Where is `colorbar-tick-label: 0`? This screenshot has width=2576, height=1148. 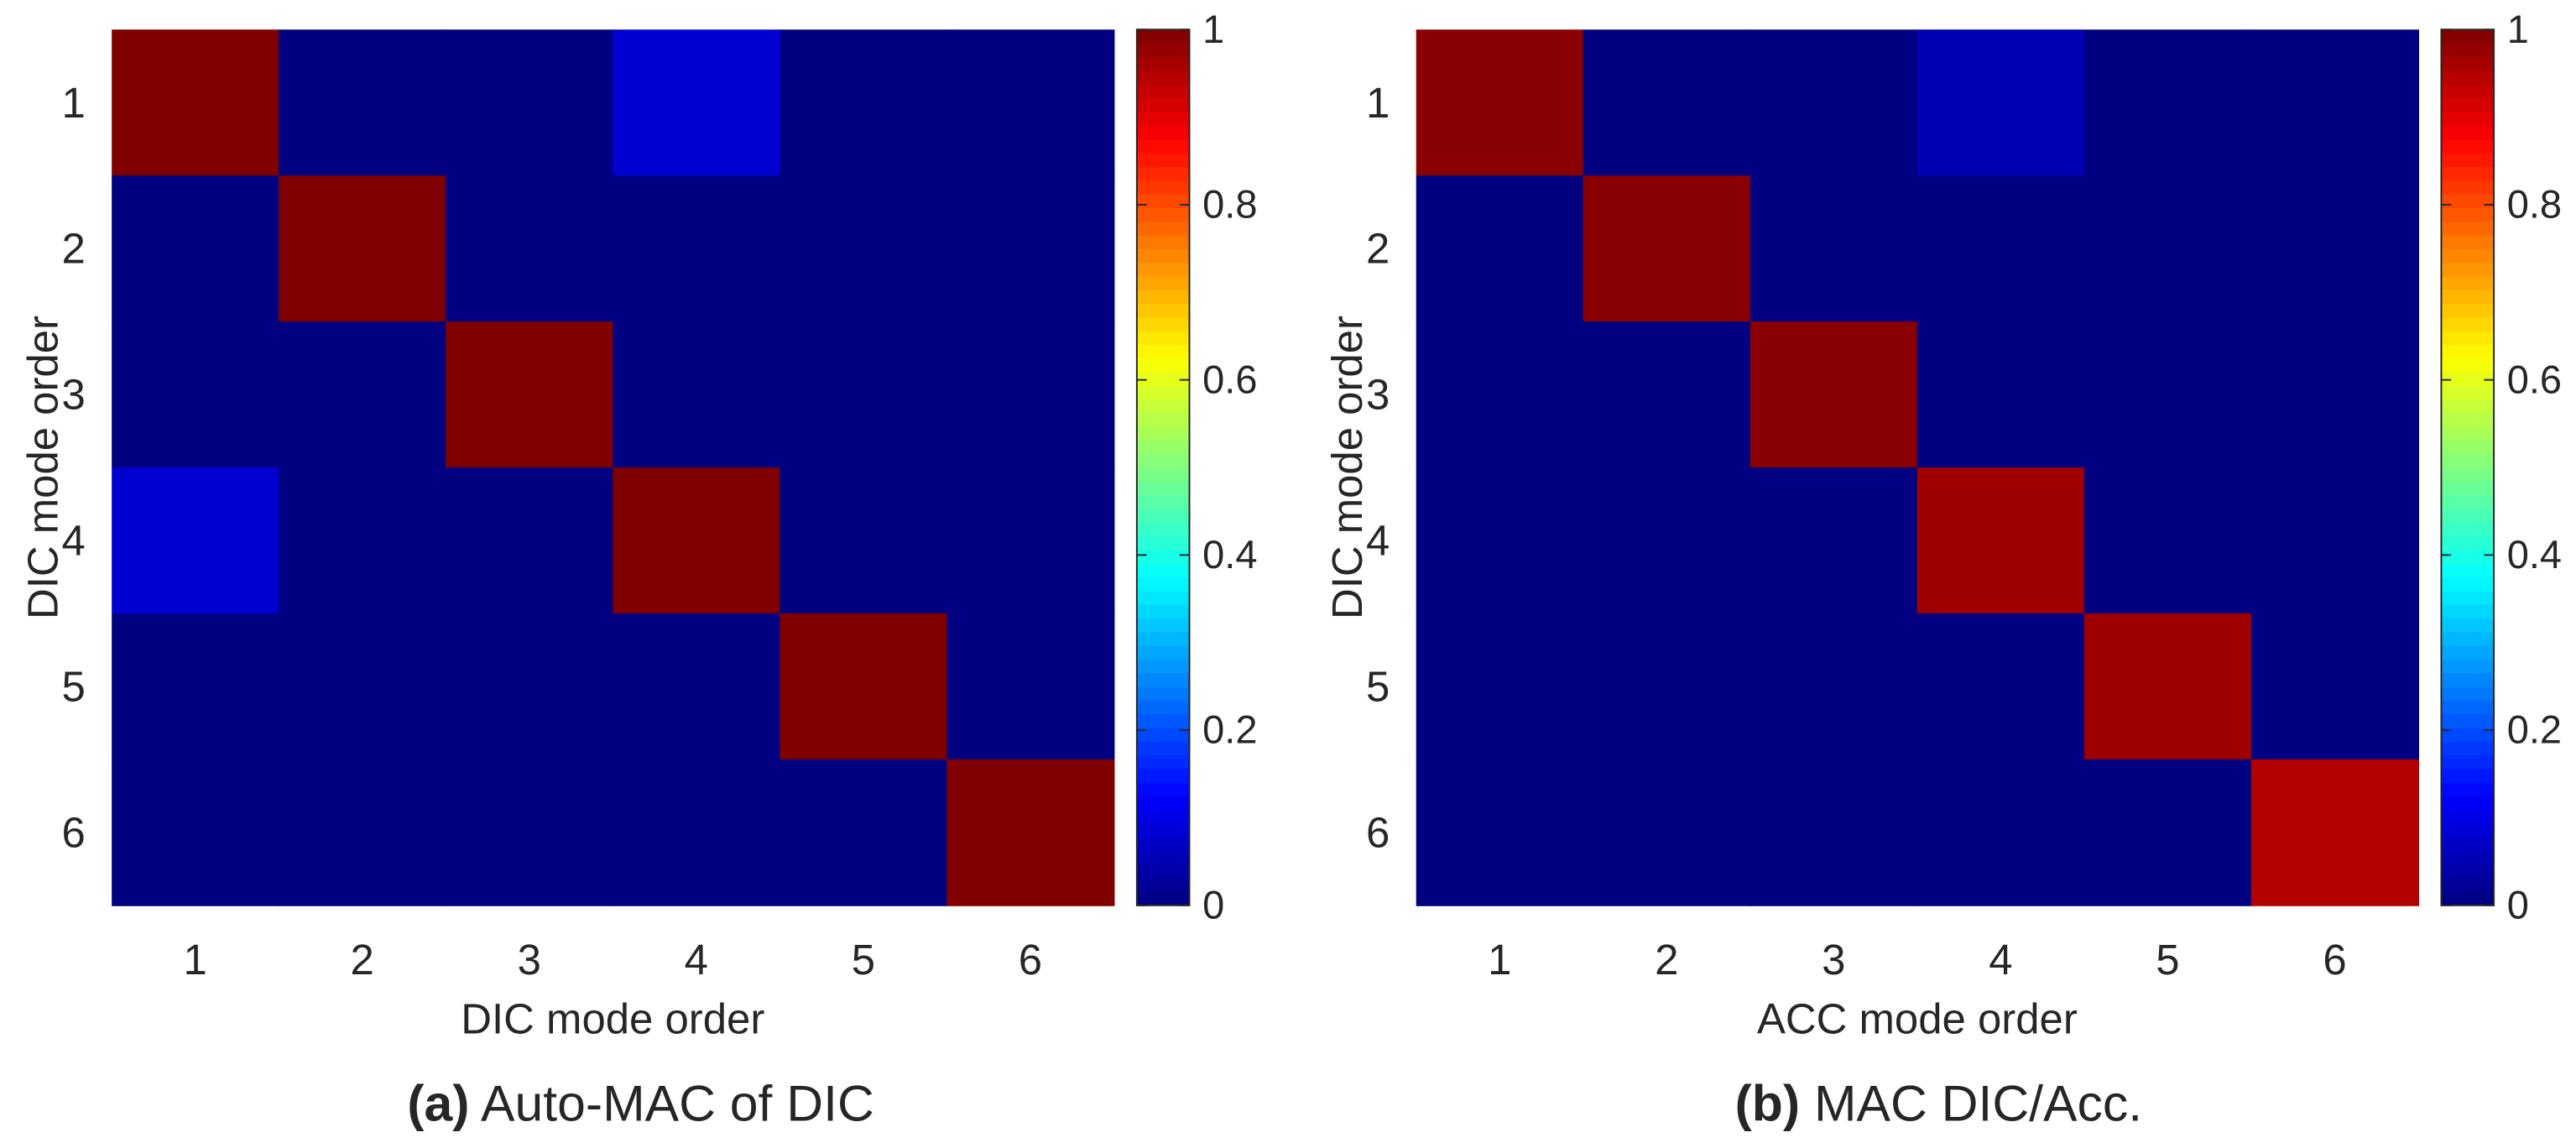 colorbar-tick-label: 0 is located at coordinates (2518, 904).